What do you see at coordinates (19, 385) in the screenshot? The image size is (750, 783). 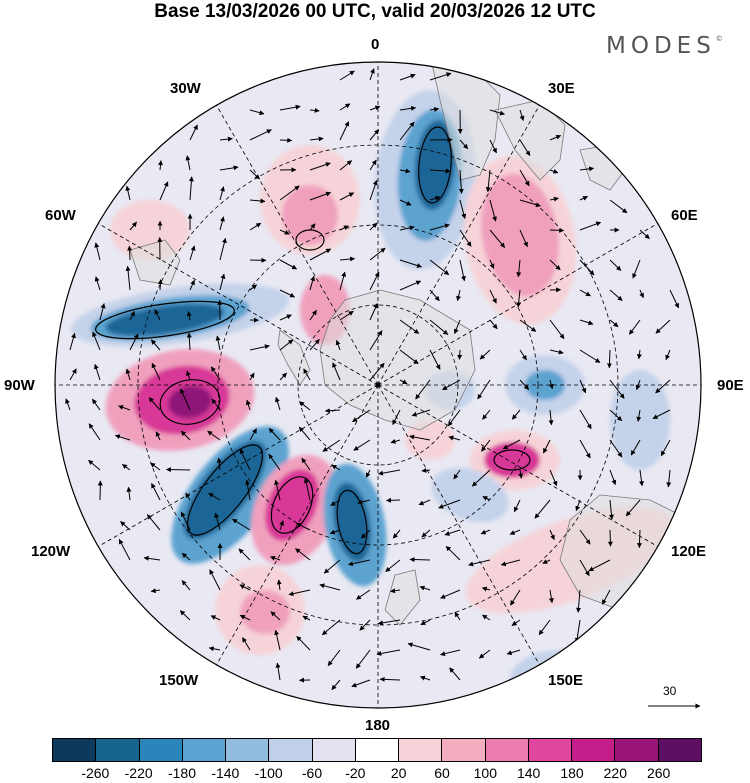 I see `label-90w: 90W` at bounding box center [19, 385].